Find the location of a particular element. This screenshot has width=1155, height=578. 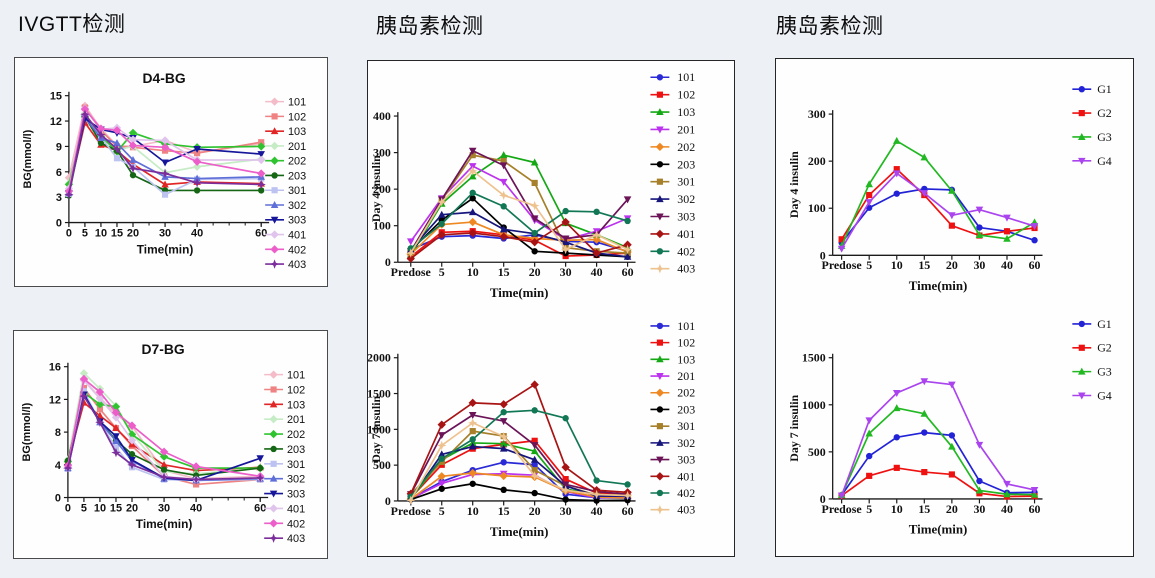

legend-day7-insulin-groups: G1 G2 G3 G4 is located at coordinates (1092, 359).